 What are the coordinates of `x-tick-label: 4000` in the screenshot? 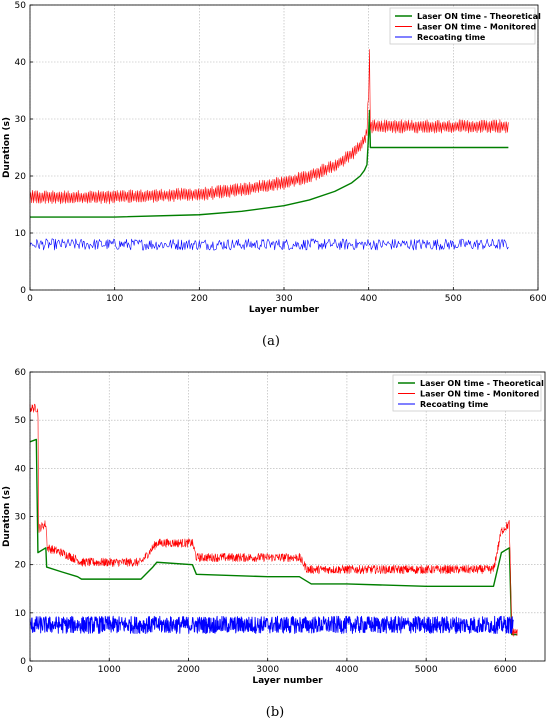 It's located at (346, 670).